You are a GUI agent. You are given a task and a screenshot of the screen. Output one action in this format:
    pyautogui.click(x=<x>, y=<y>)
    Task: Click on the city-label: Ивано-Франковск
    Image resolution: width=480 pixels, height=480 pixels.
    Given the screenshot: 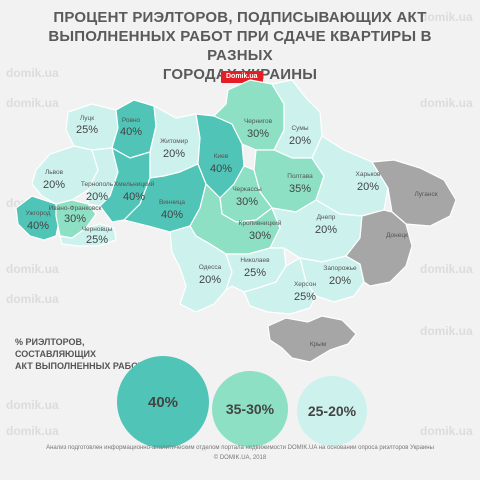 What is the action you would take?
    pyautogui.click(x=75, y=208)
    